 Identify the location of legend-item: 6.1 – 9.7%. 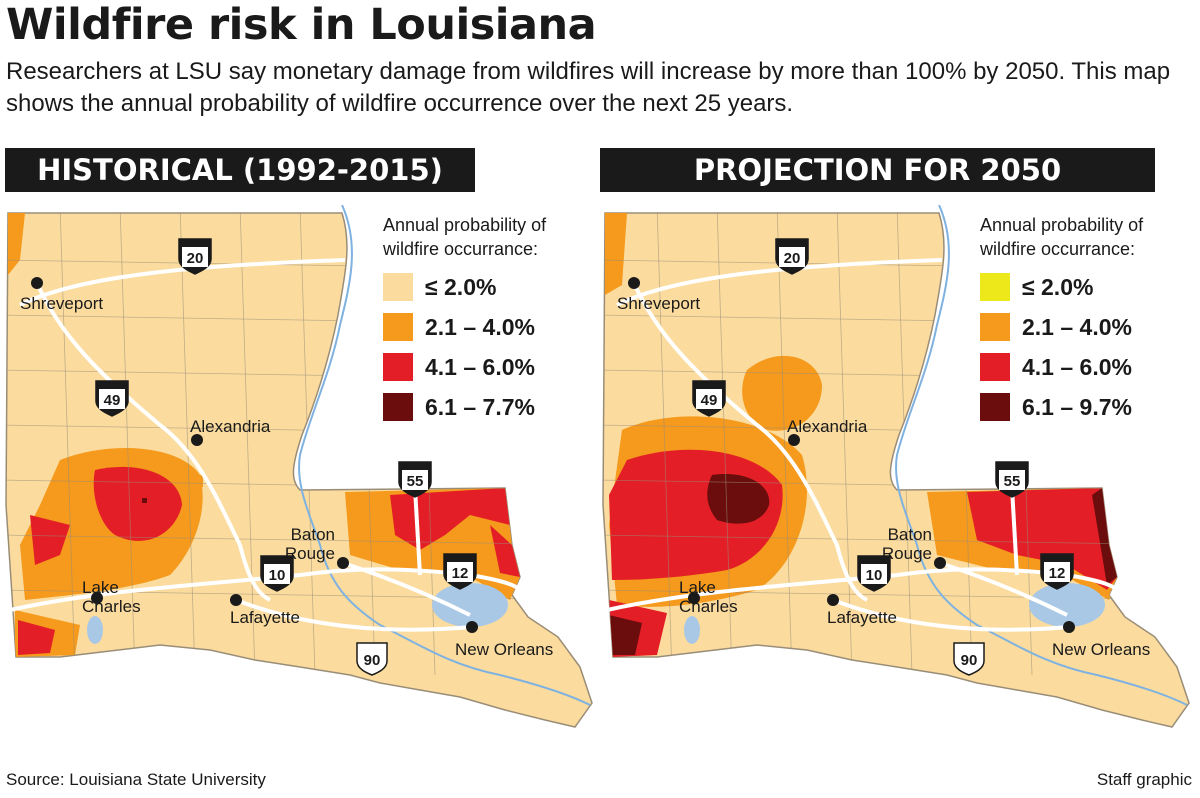
(1075, 407).